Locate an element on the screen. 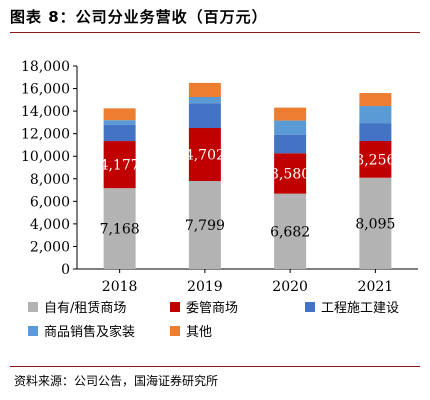 The width and height of the screenshot is (430, 400). y-tick-label: 10,000 is located at coordinates (45, 157).